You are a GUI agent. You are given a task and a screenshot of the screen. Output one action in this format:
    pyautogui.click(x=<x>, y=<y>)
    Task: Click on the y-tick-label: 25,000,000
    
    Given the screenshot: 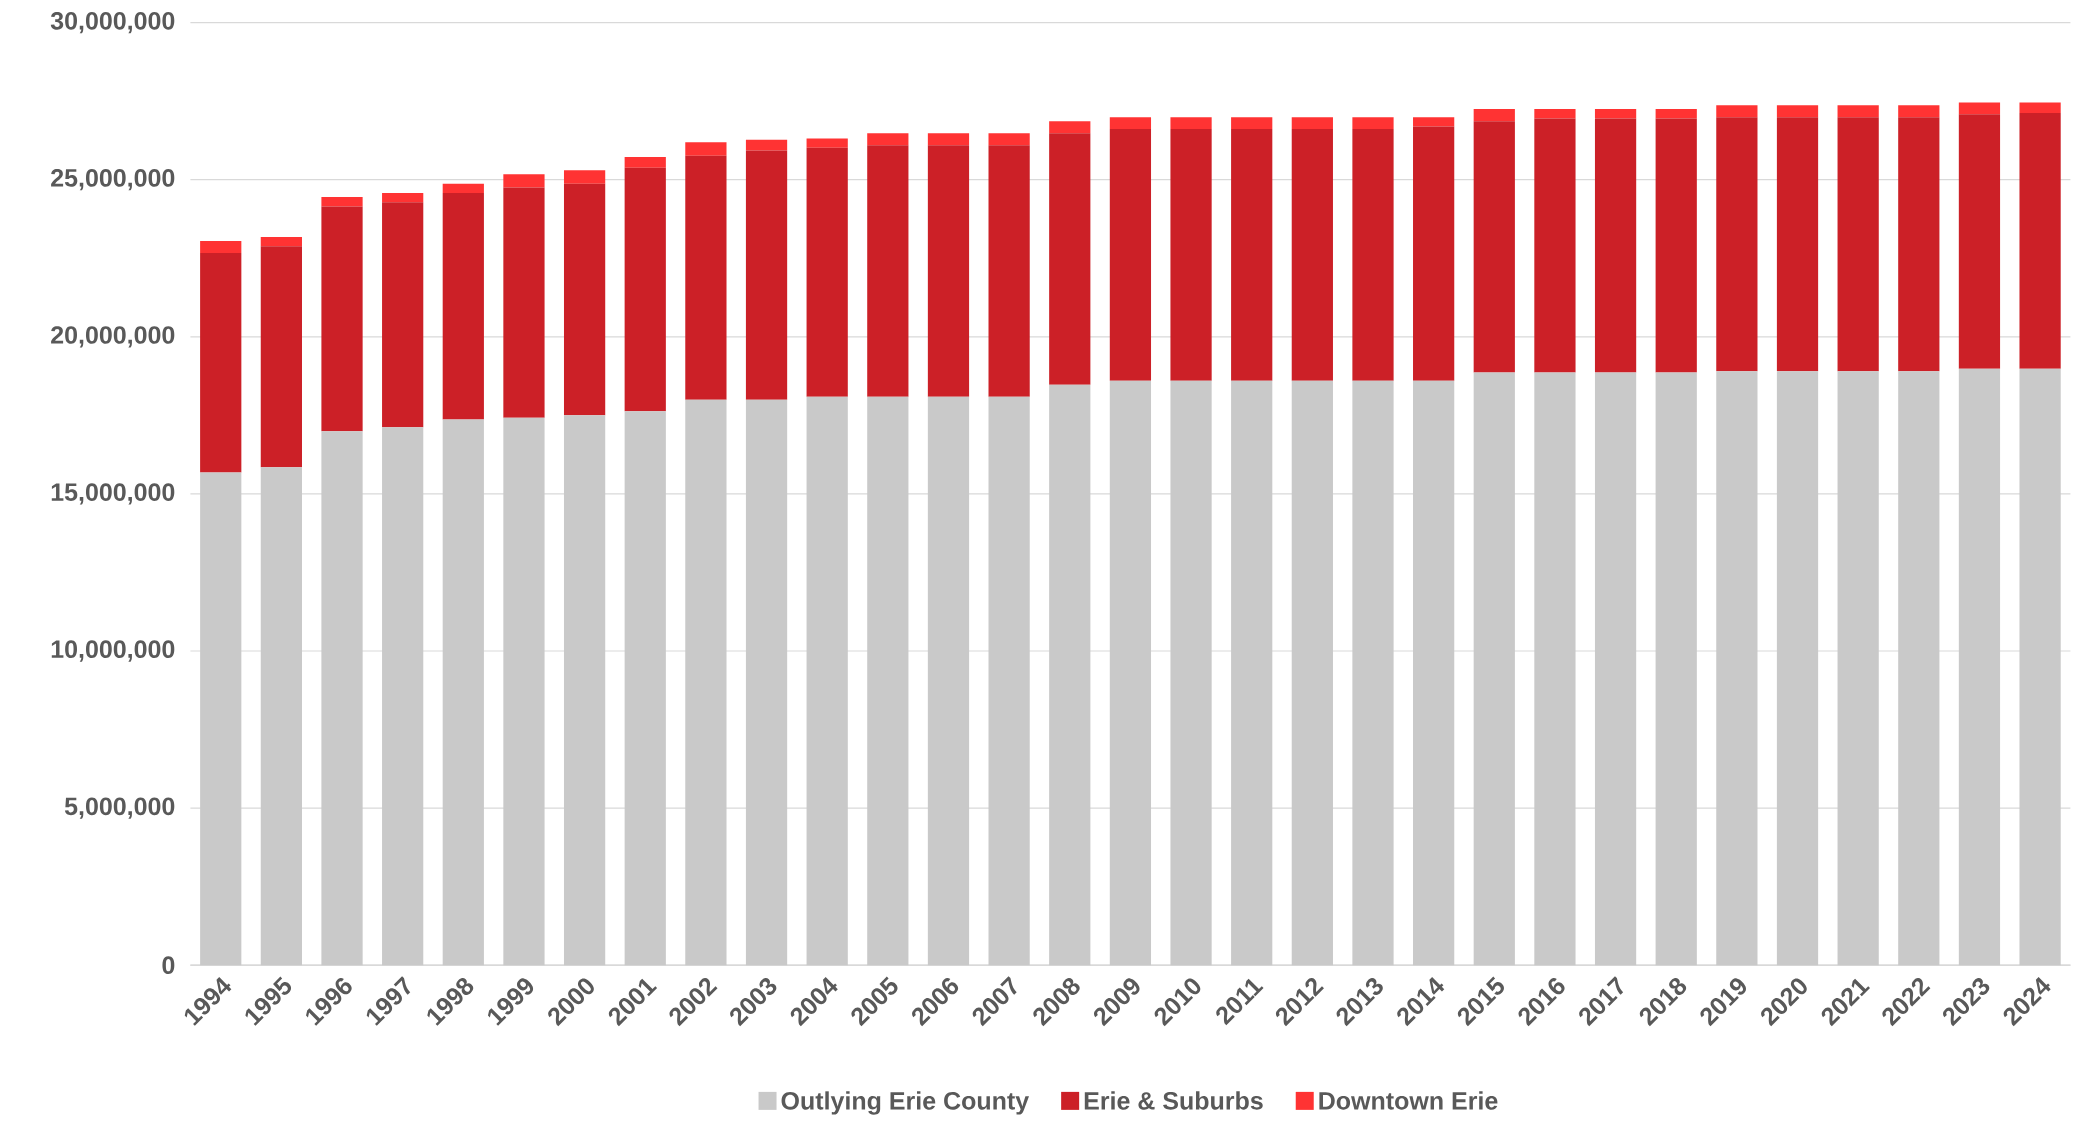 What is the action you would take?
    pyautogui.click(x=113, y=180)
    